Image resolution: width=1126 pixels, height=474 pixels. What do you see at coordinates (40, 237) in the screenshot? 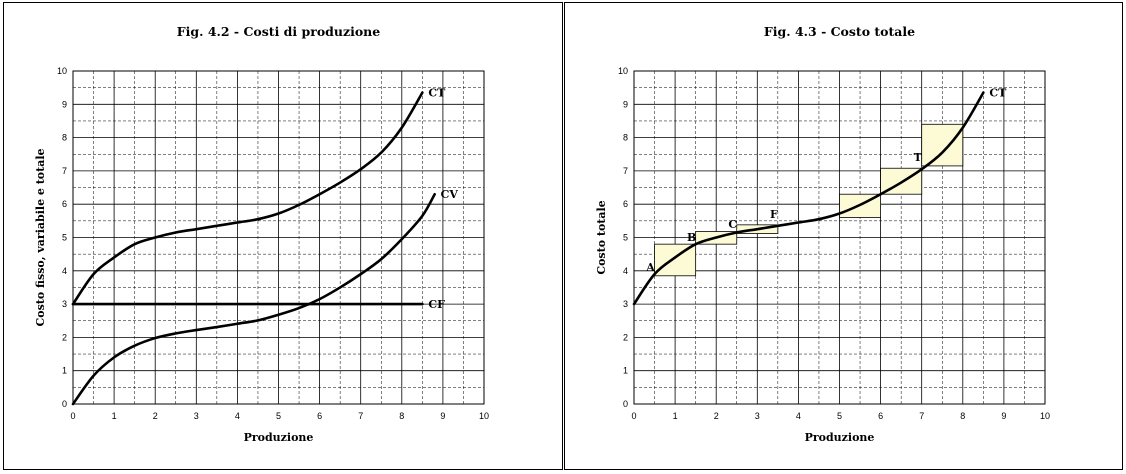
I see `y-axis-label: Costo fisso, variabile e totale` at bounding box center [40, 237].